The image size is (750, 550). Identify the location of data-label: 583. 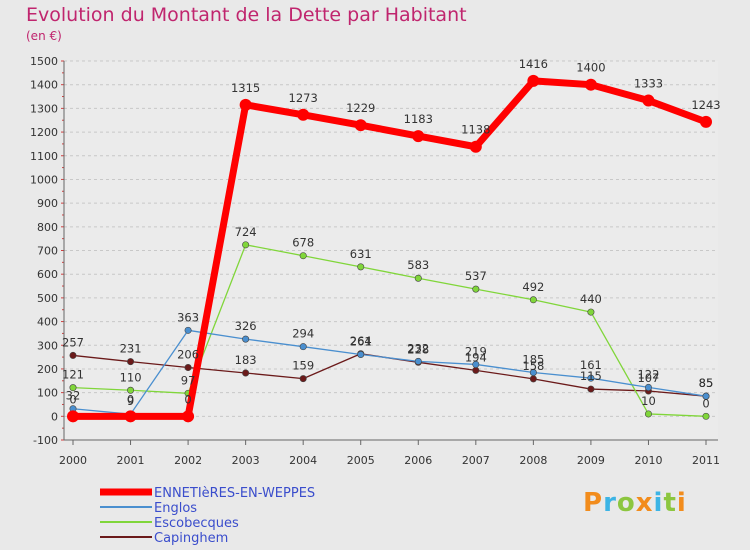
(418, 265).